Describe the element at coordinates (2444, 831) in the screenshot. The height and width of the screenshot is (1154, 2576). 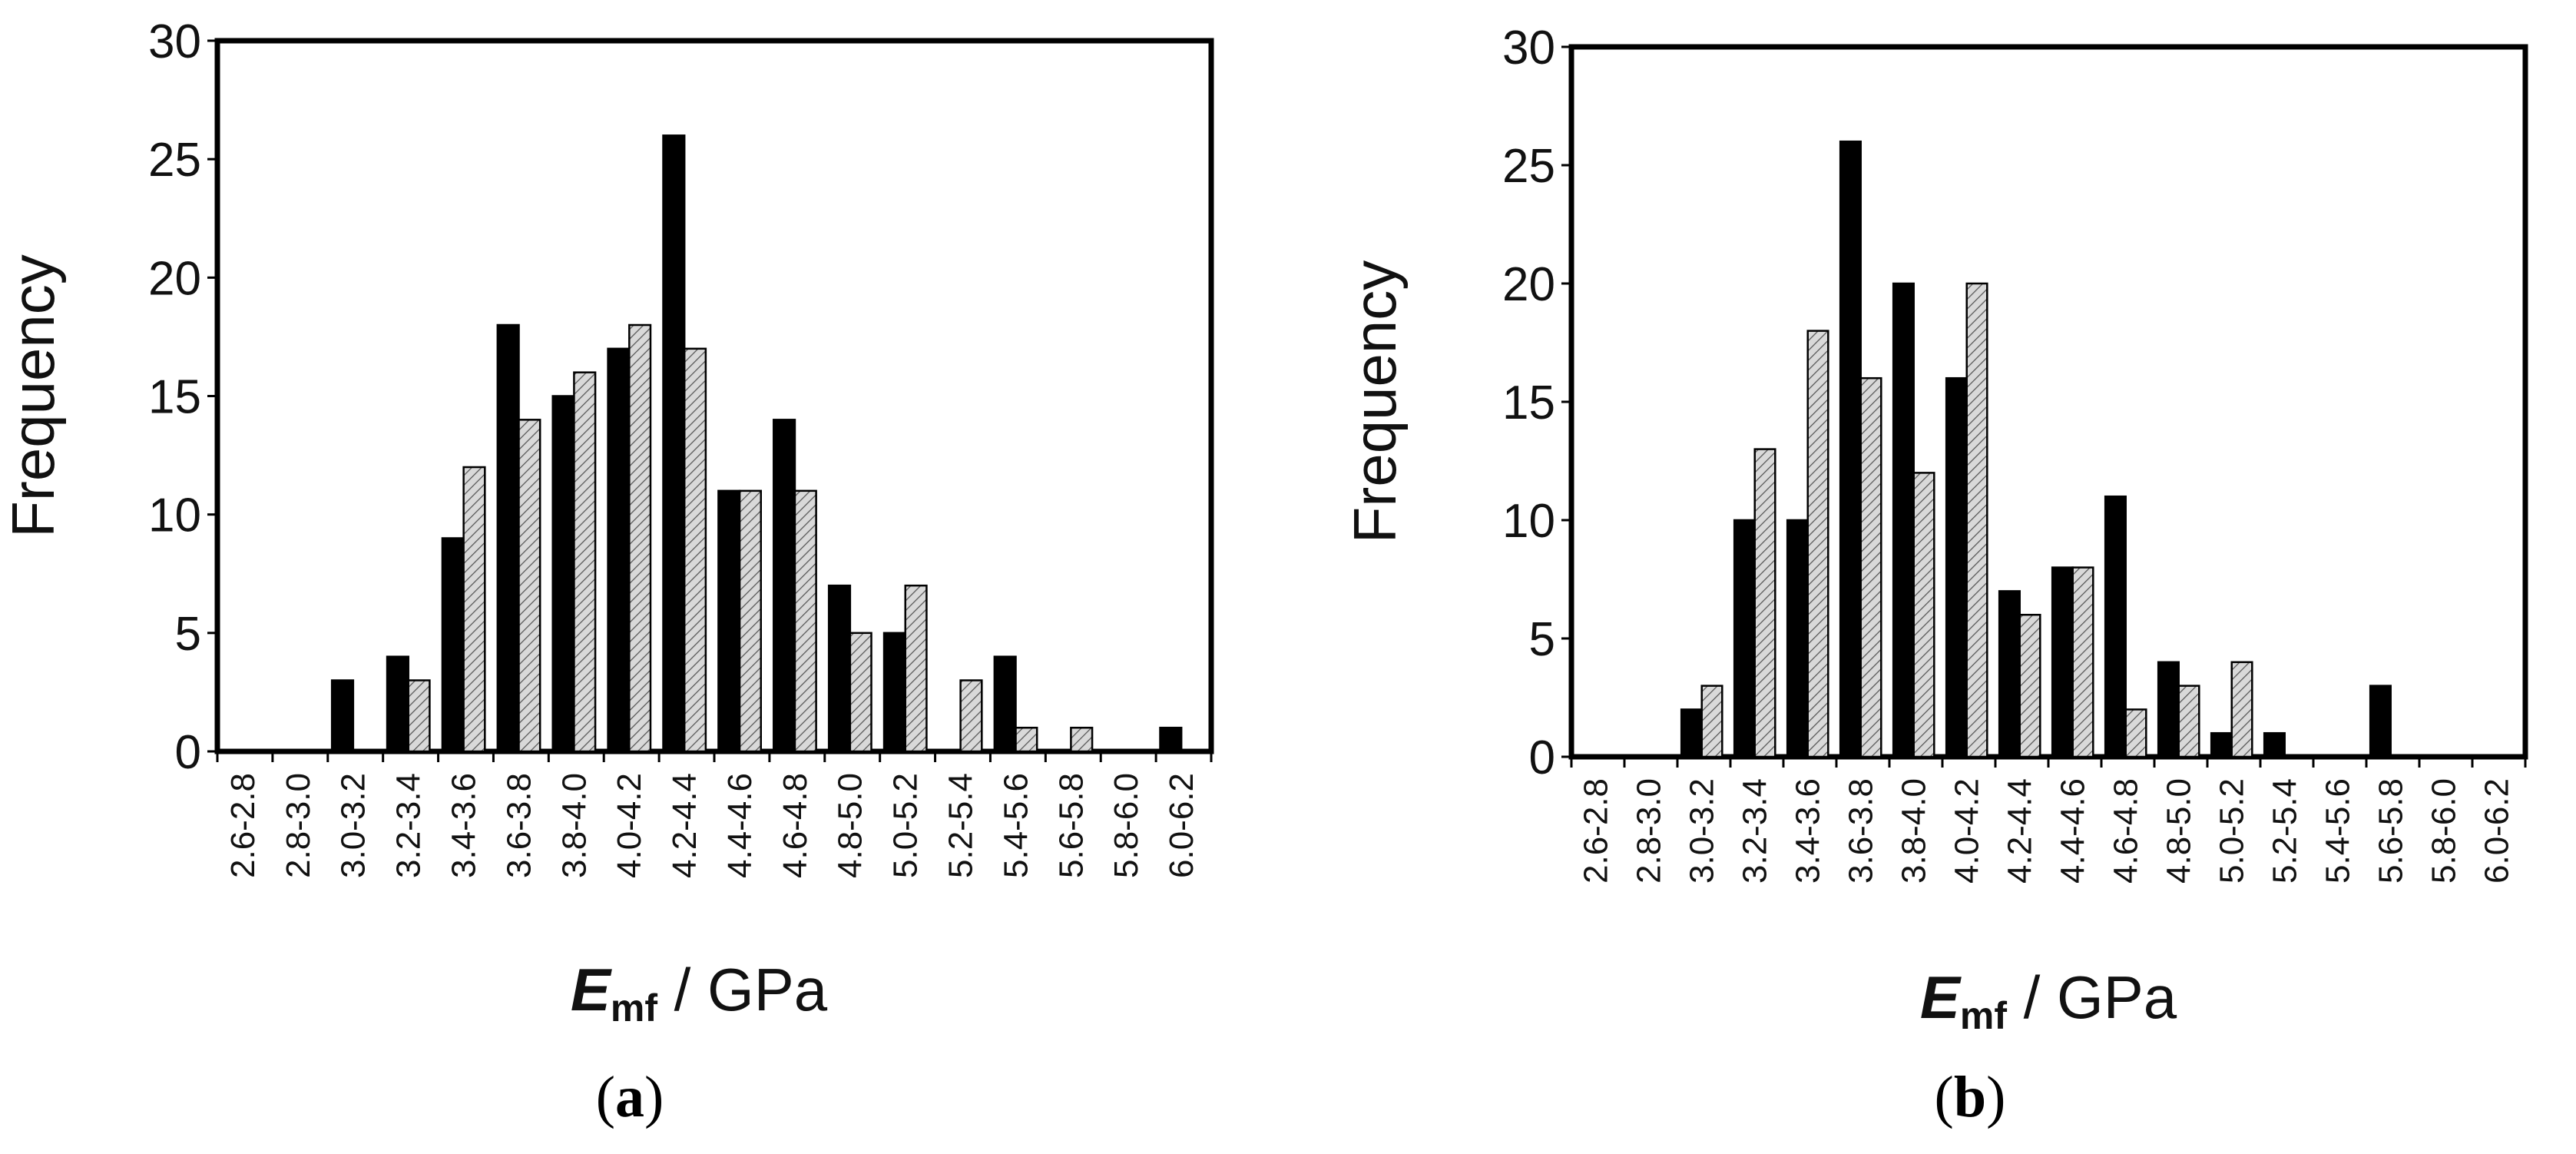
I see `x-tick-label: 5.8-6.0` at that location.